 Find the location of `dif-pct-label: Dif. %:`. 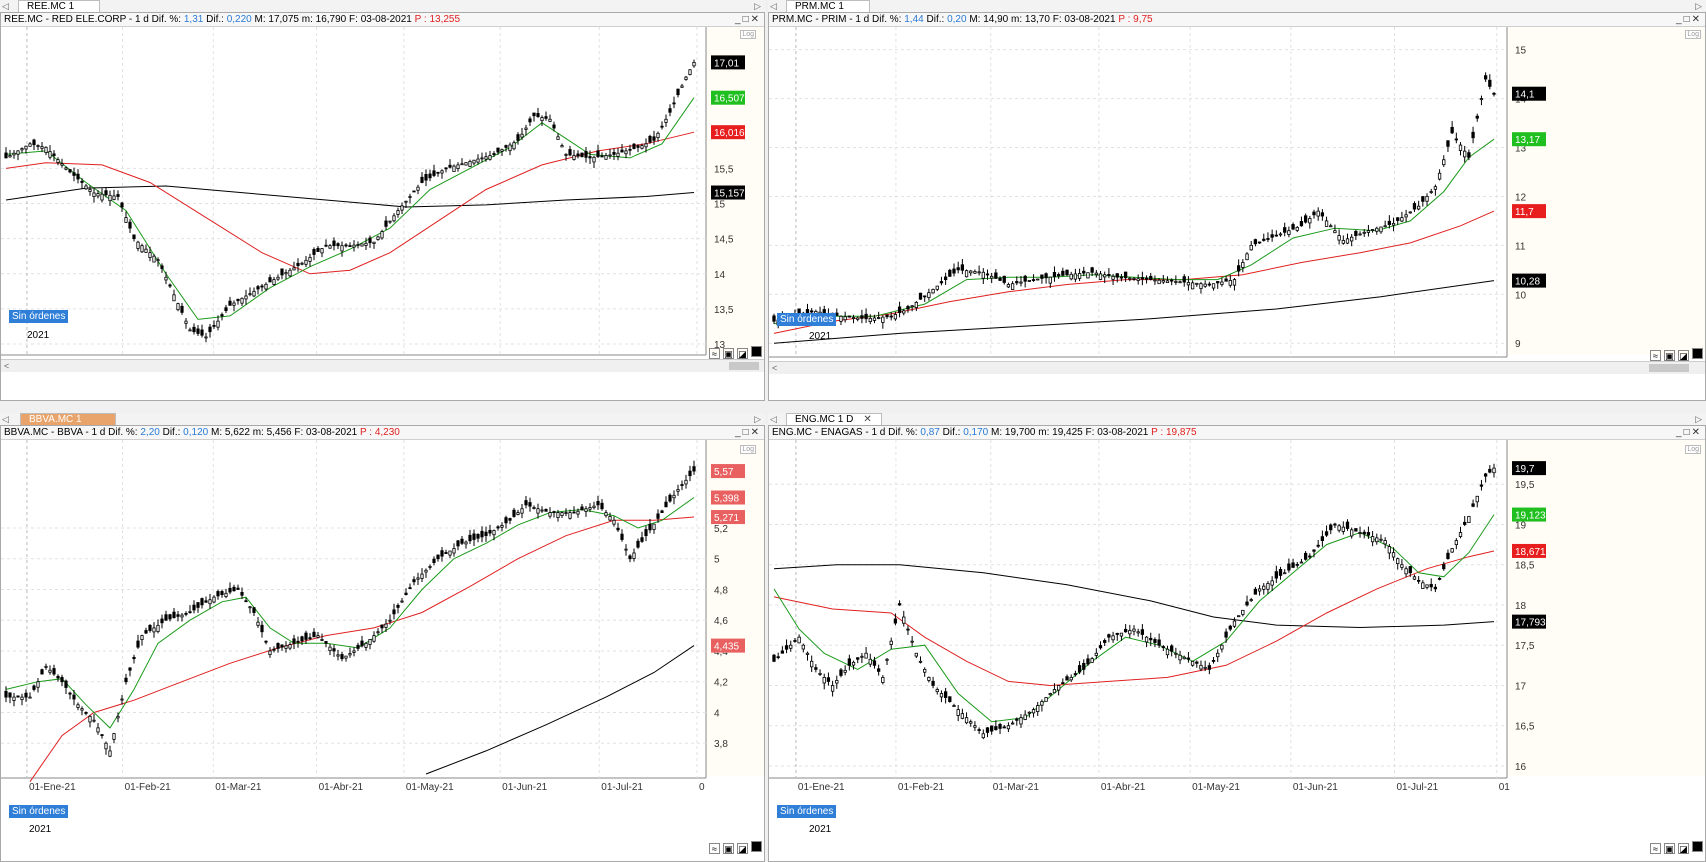

dif-pct-label: Dif. %: is located at coordinates (166, 19).